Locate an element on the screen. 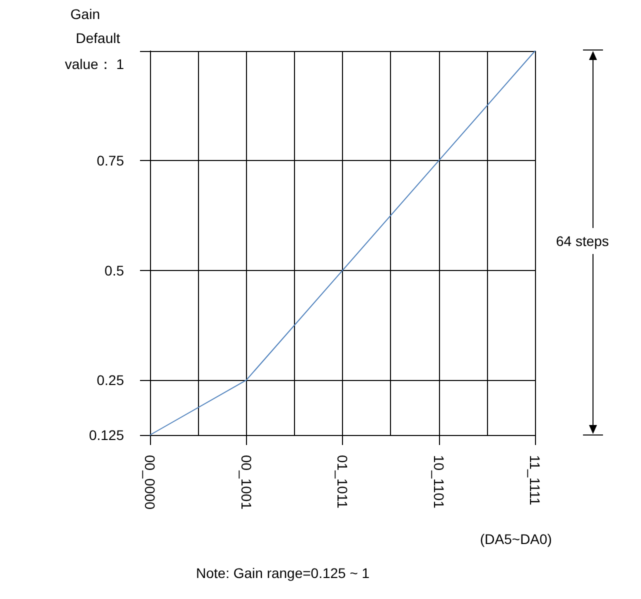  y-tick-label: 0.75 is located at coordinates (110, 160).